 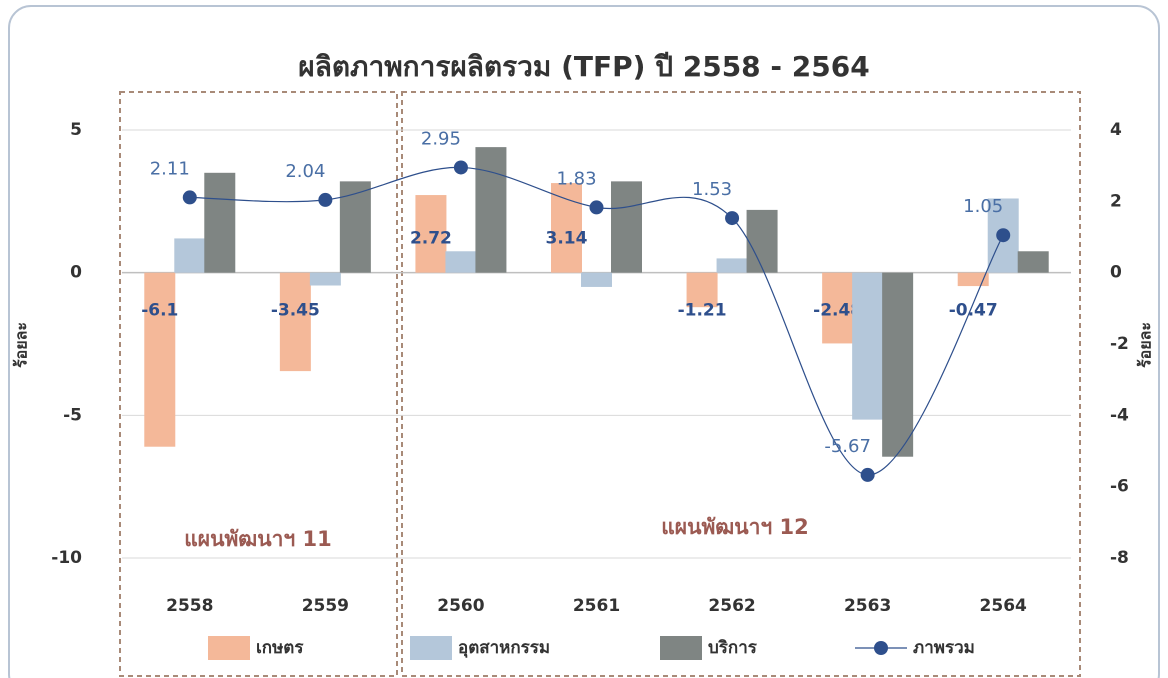 What do you see at coordinates (1116, 130) in the screenshot?
I see `y2-tick-label: 4` at bounding box center [1116, 130].